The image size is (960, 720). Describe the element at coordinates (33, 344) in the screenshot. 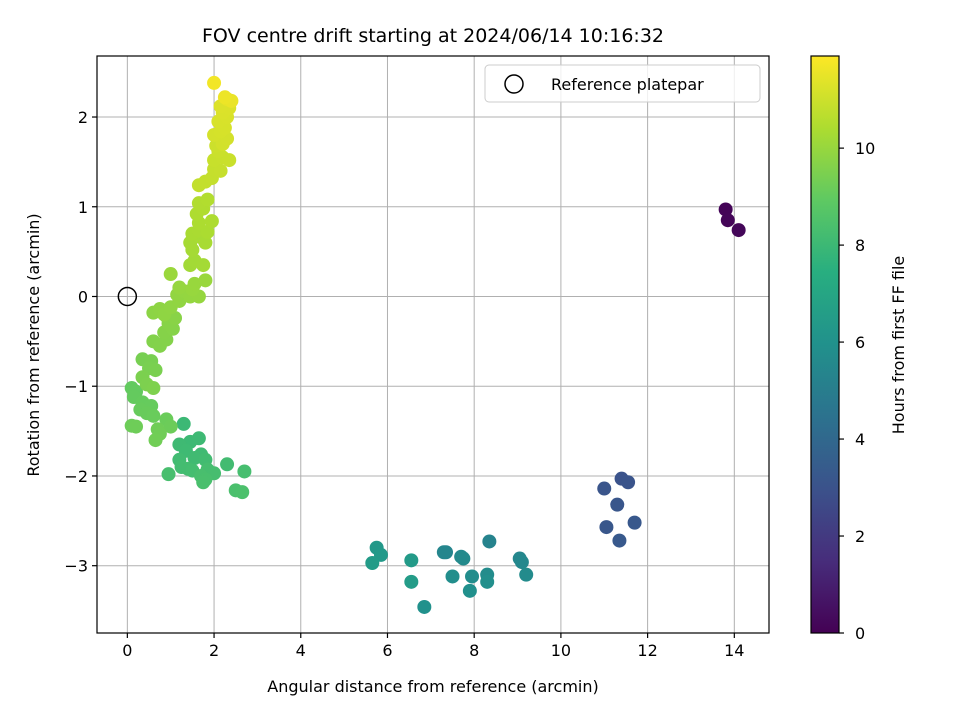

I see `y-axis-label: Rotation from reference (arcmin)` at that location.